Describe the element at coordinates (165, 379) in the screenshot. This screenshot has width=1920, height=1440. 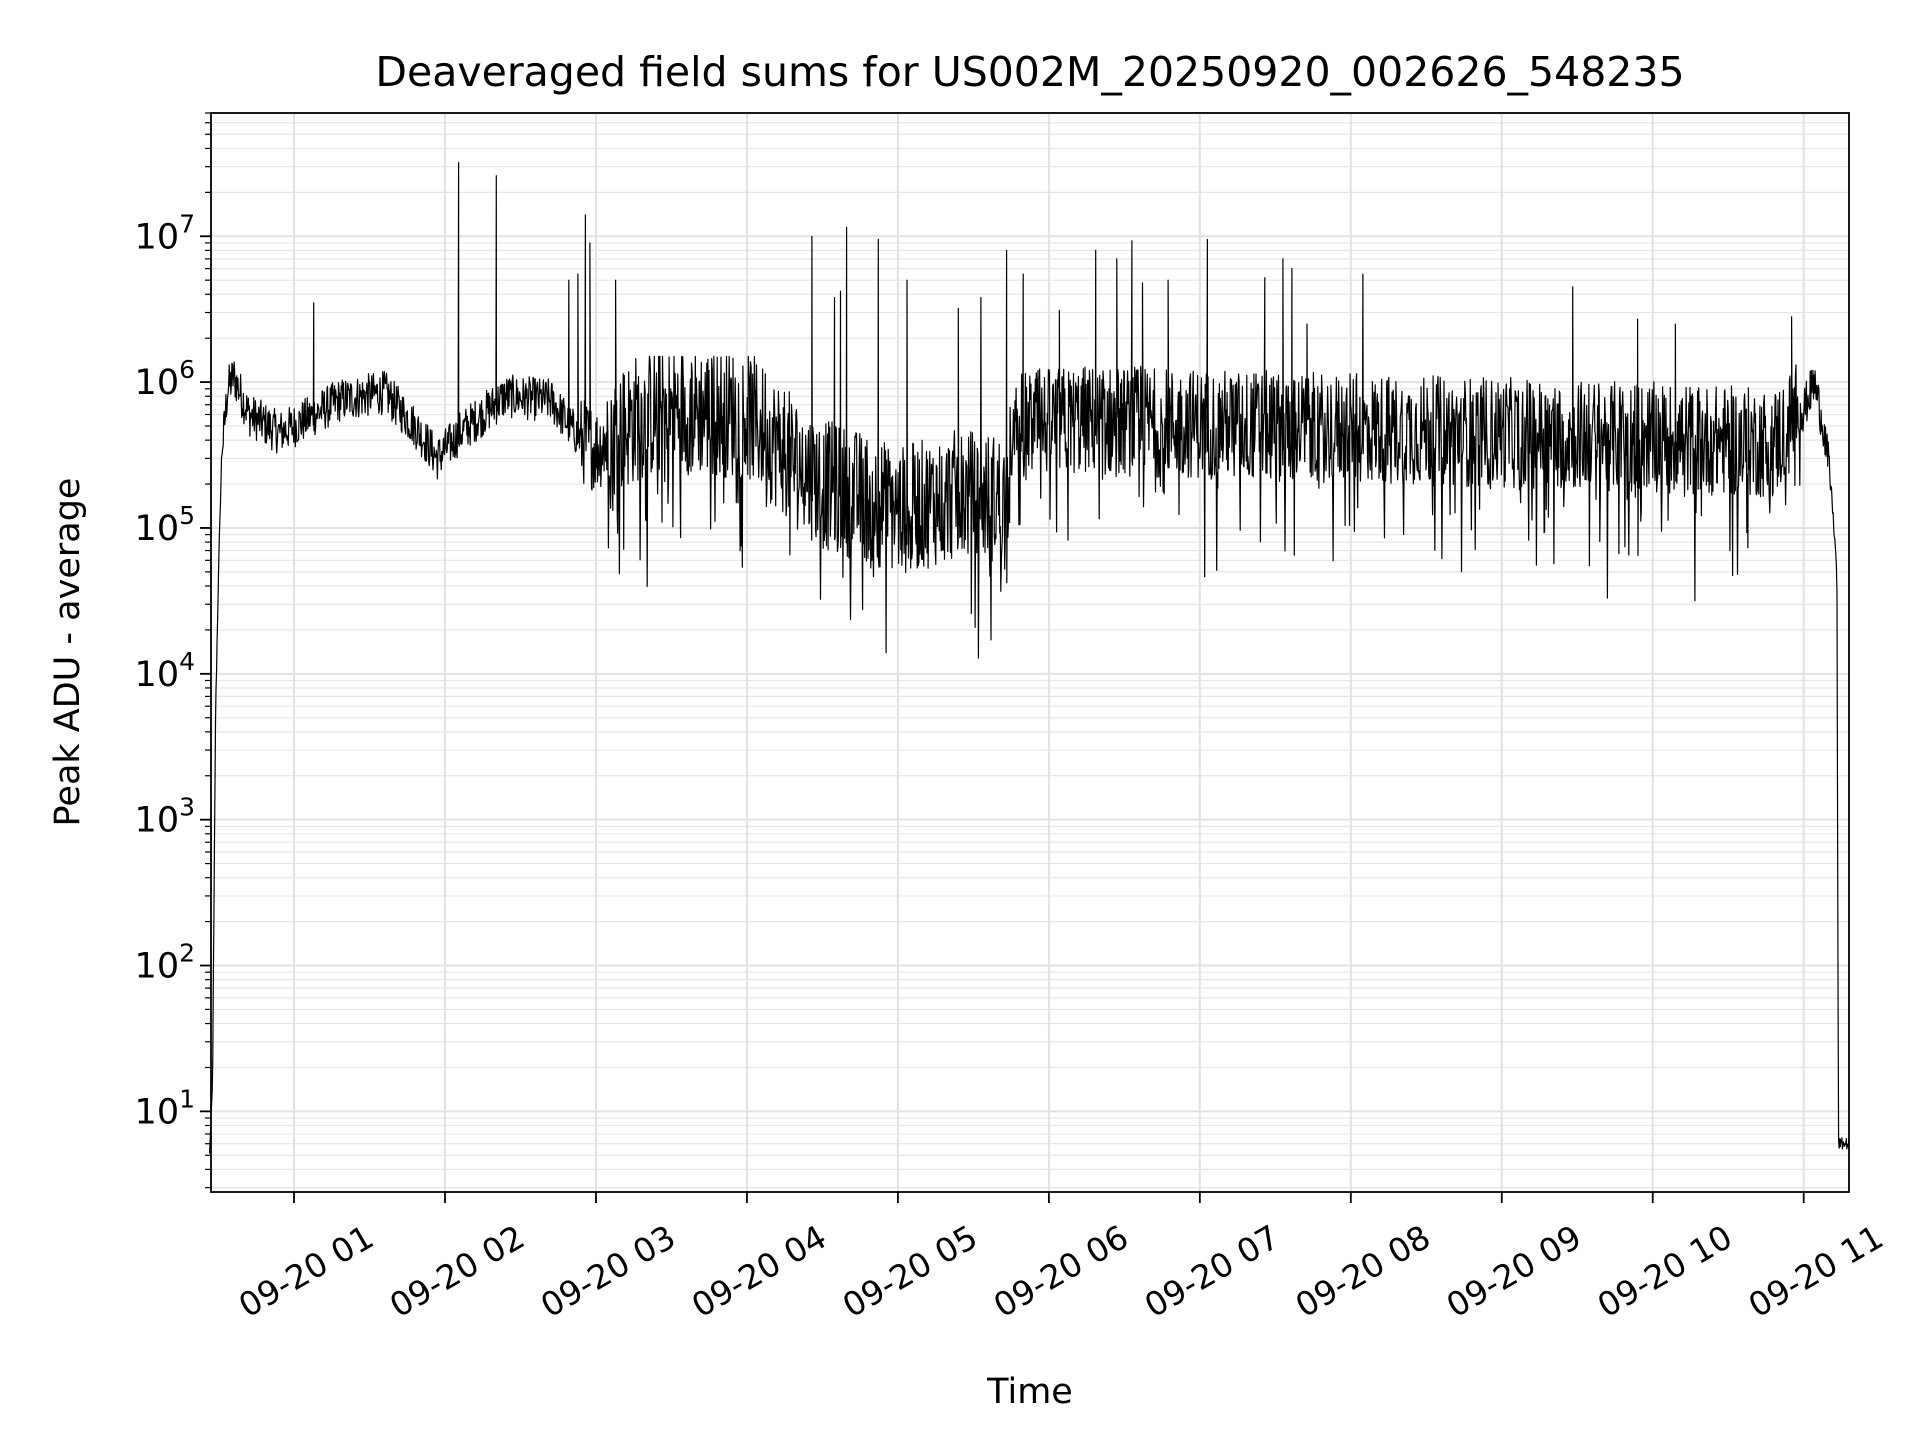
I see `y-tick-label: 10⁶` at that location.